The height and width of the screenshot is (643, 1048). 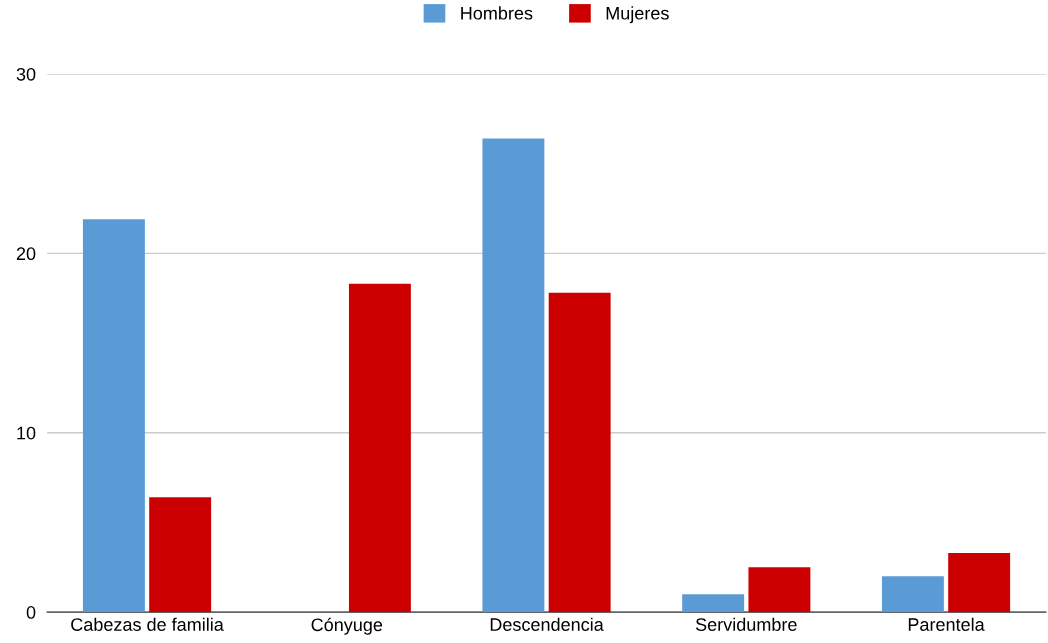 What do you see at coordinates (26, 254) in the screenshot?
I see `y-tick-label: 20` at bounding box center [26, 254].